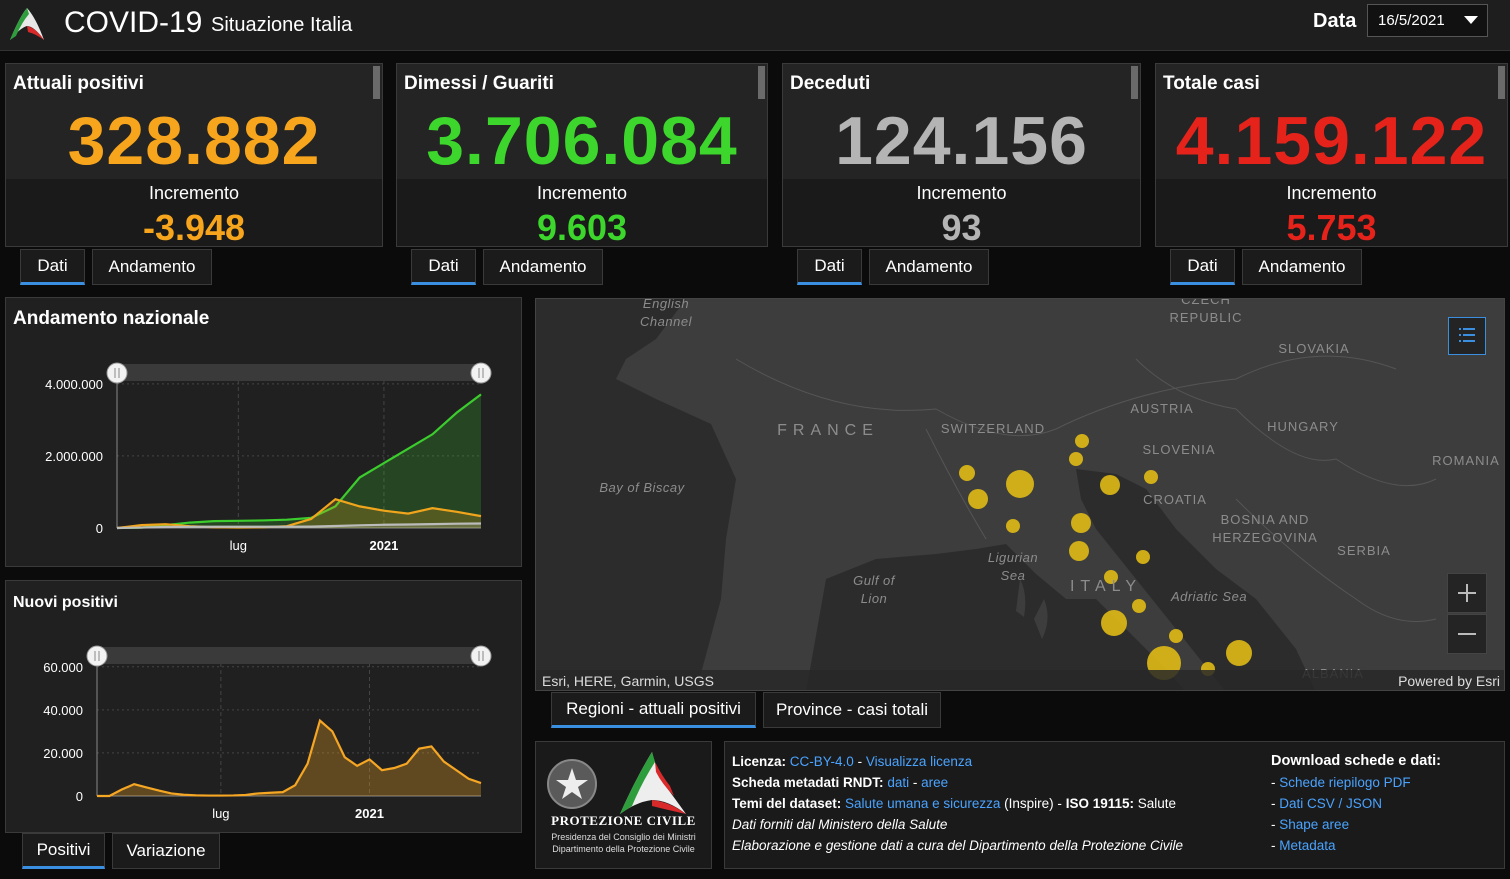 This screenshot has width=1510, height=879. I want to click on text-line: - Schede riepilogo PDF, so click(1356, 782).